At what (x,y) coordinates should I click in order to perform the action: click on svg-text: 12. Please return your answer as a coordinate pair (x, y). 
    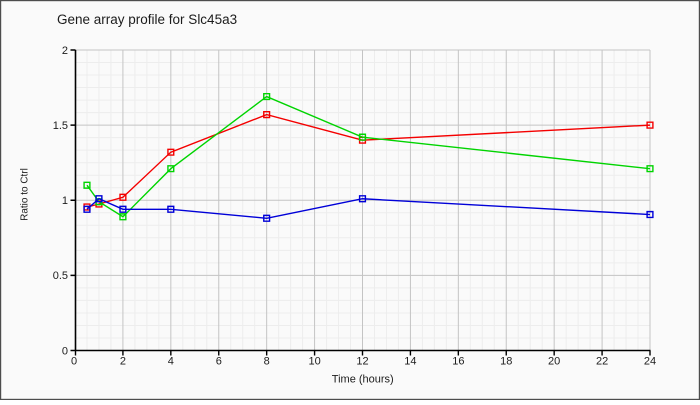
    Looking at the image, I should click on (362, 362).